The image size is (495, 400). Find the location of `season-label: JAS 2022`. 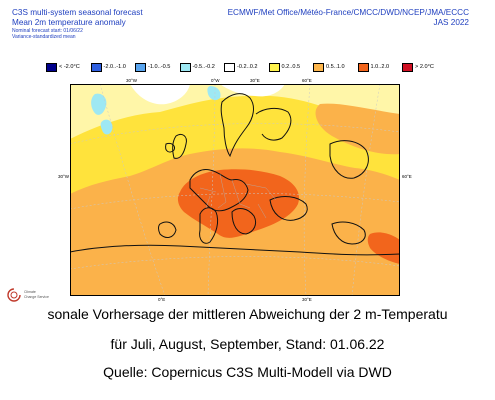

season-label: JAS 2022 is located at coordinates (451, 22).